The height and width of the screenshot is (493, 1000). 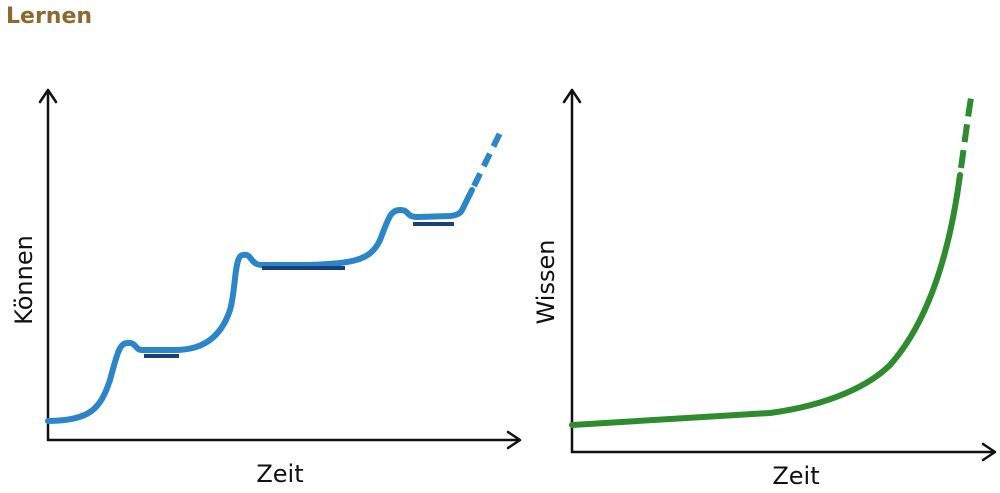 What do you see at coordinates (487, 159) in the screenshot?
I see `skill-curve-dashed` at bounding box center [487, 159].